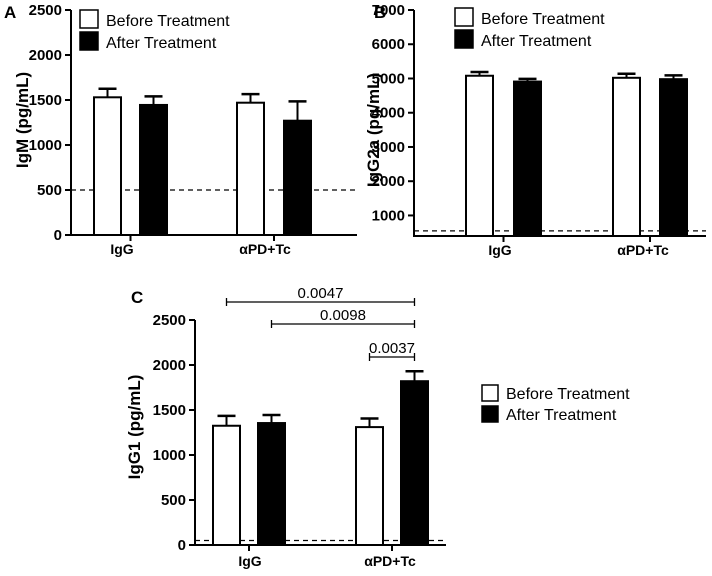  Describe the element at coordinates (134, 427) in the screenshot. I see `y-axis-title: IgG1 (pg/mL)` at that location.